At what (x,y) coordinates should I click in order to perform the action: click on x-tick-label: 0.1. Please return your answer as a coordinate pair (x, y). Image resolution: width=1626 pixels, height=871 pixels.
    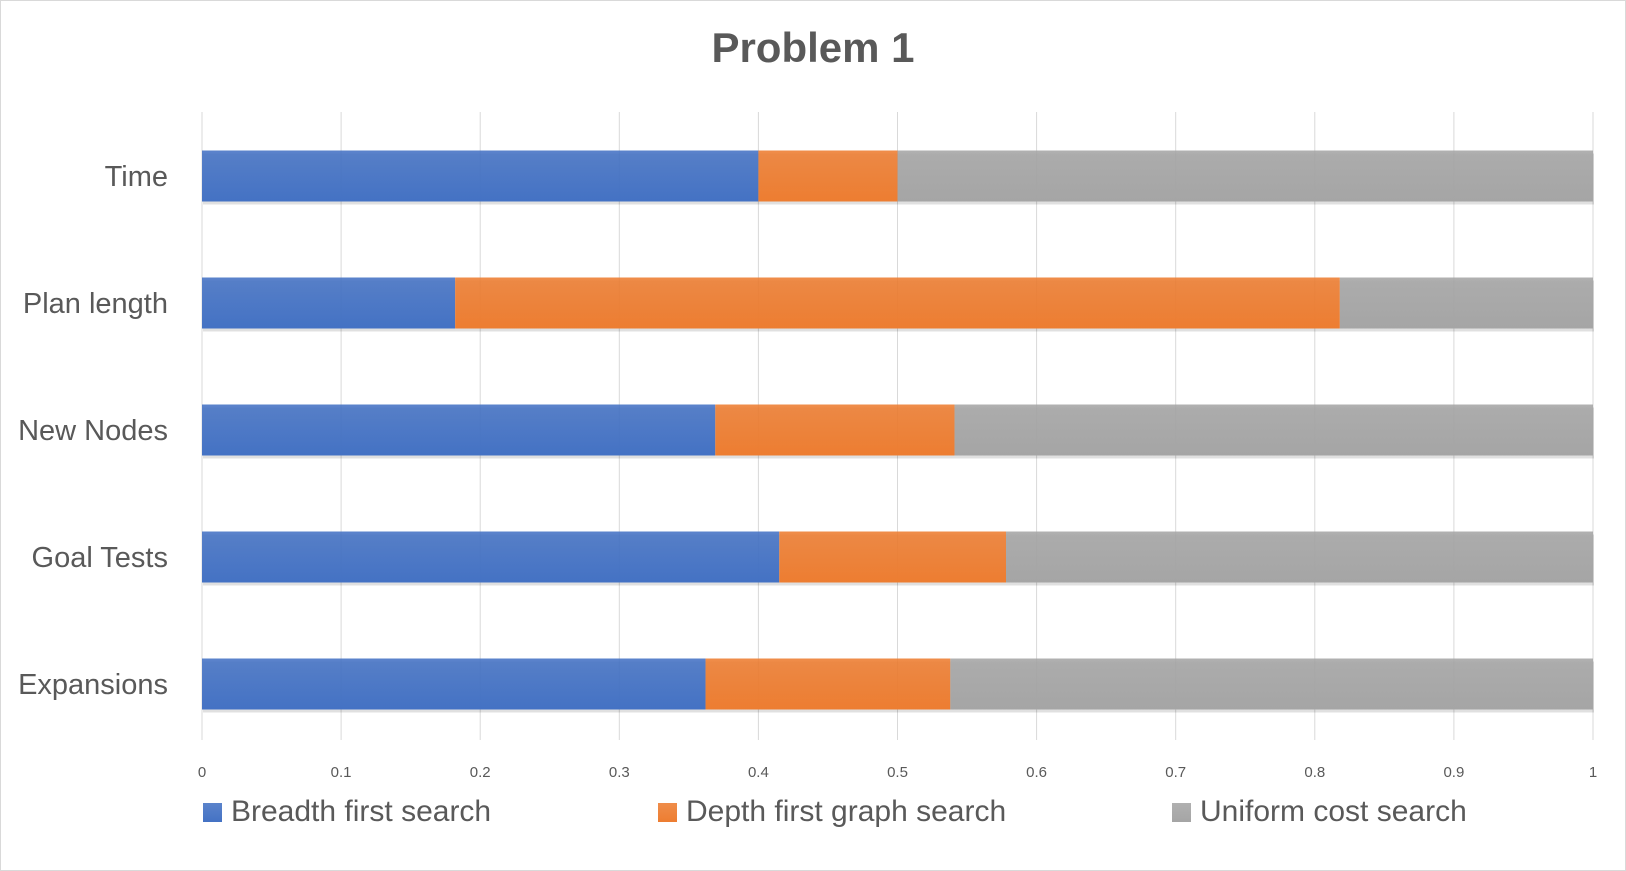
    Looking at the image, I should click on (341, 772).